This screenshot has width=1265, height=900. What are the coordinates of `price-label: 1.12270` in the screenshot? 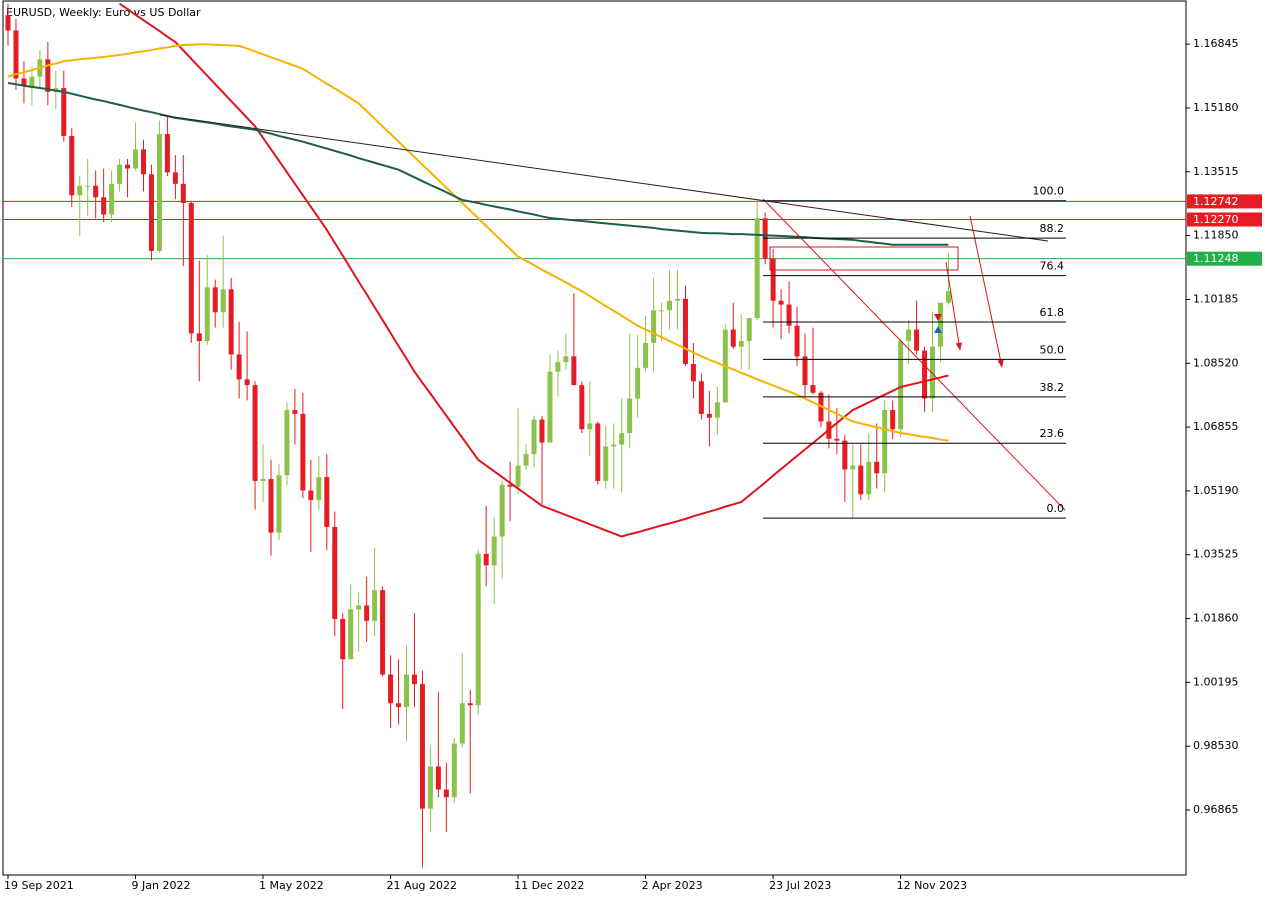 It's located at (1216, 219).